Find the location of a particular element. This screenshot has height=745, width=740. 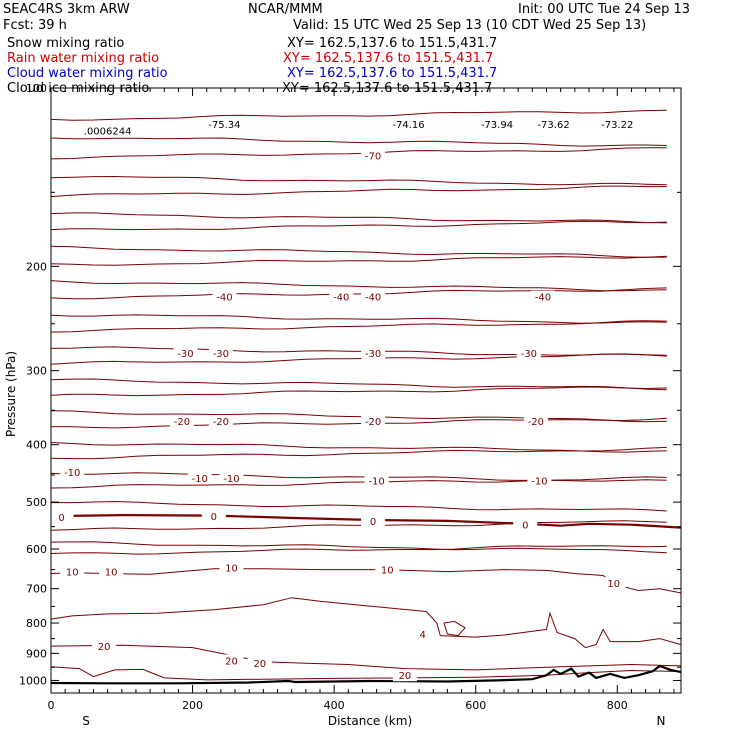

y-tick-label: 300 is located at coordinates (36, 371).